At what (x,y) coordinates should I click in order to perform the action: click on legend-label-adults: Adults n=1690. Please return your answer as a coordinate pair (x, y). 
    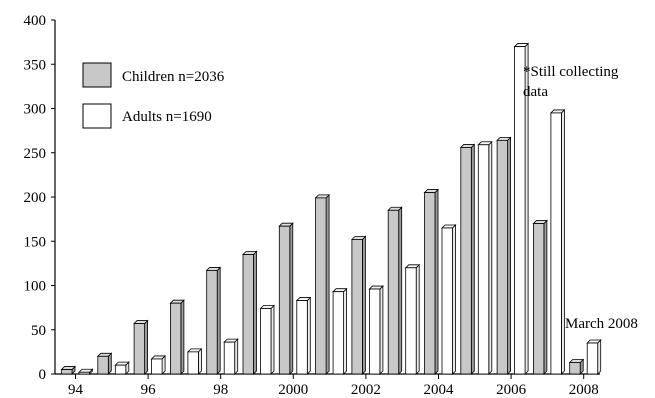
    Looking at the image, I should click on (167, 117).